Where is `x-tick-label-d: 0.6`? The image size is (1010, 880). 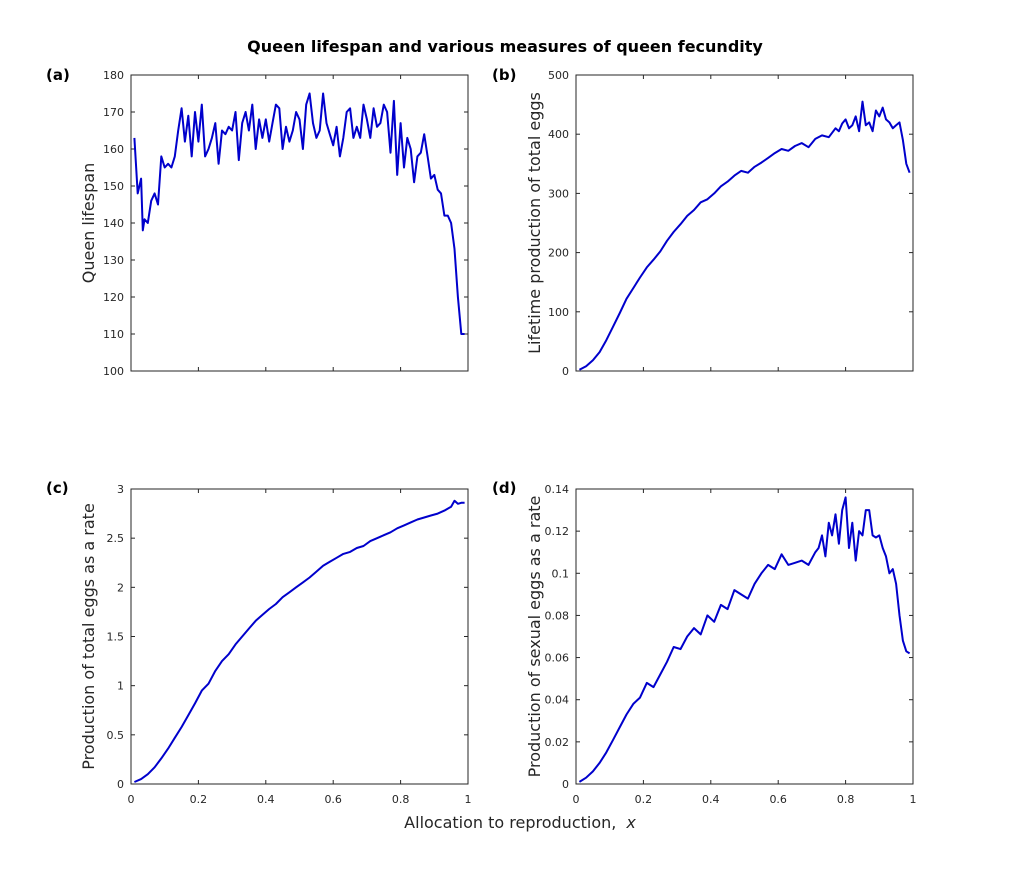 x-tick-label-d: 0.6 is located at coordinates (778, 799).